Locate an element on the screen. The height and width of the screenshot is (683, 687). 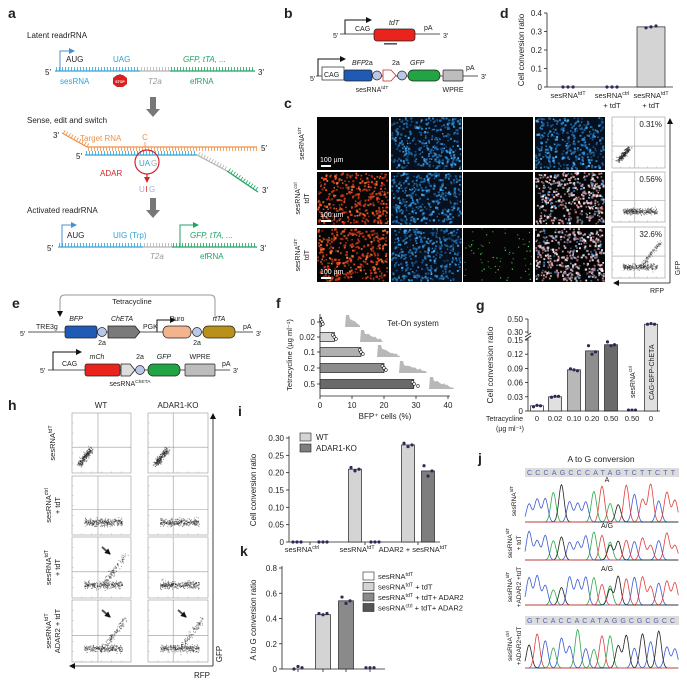
2a-peptide-icon is located at coordinates (377, 75).